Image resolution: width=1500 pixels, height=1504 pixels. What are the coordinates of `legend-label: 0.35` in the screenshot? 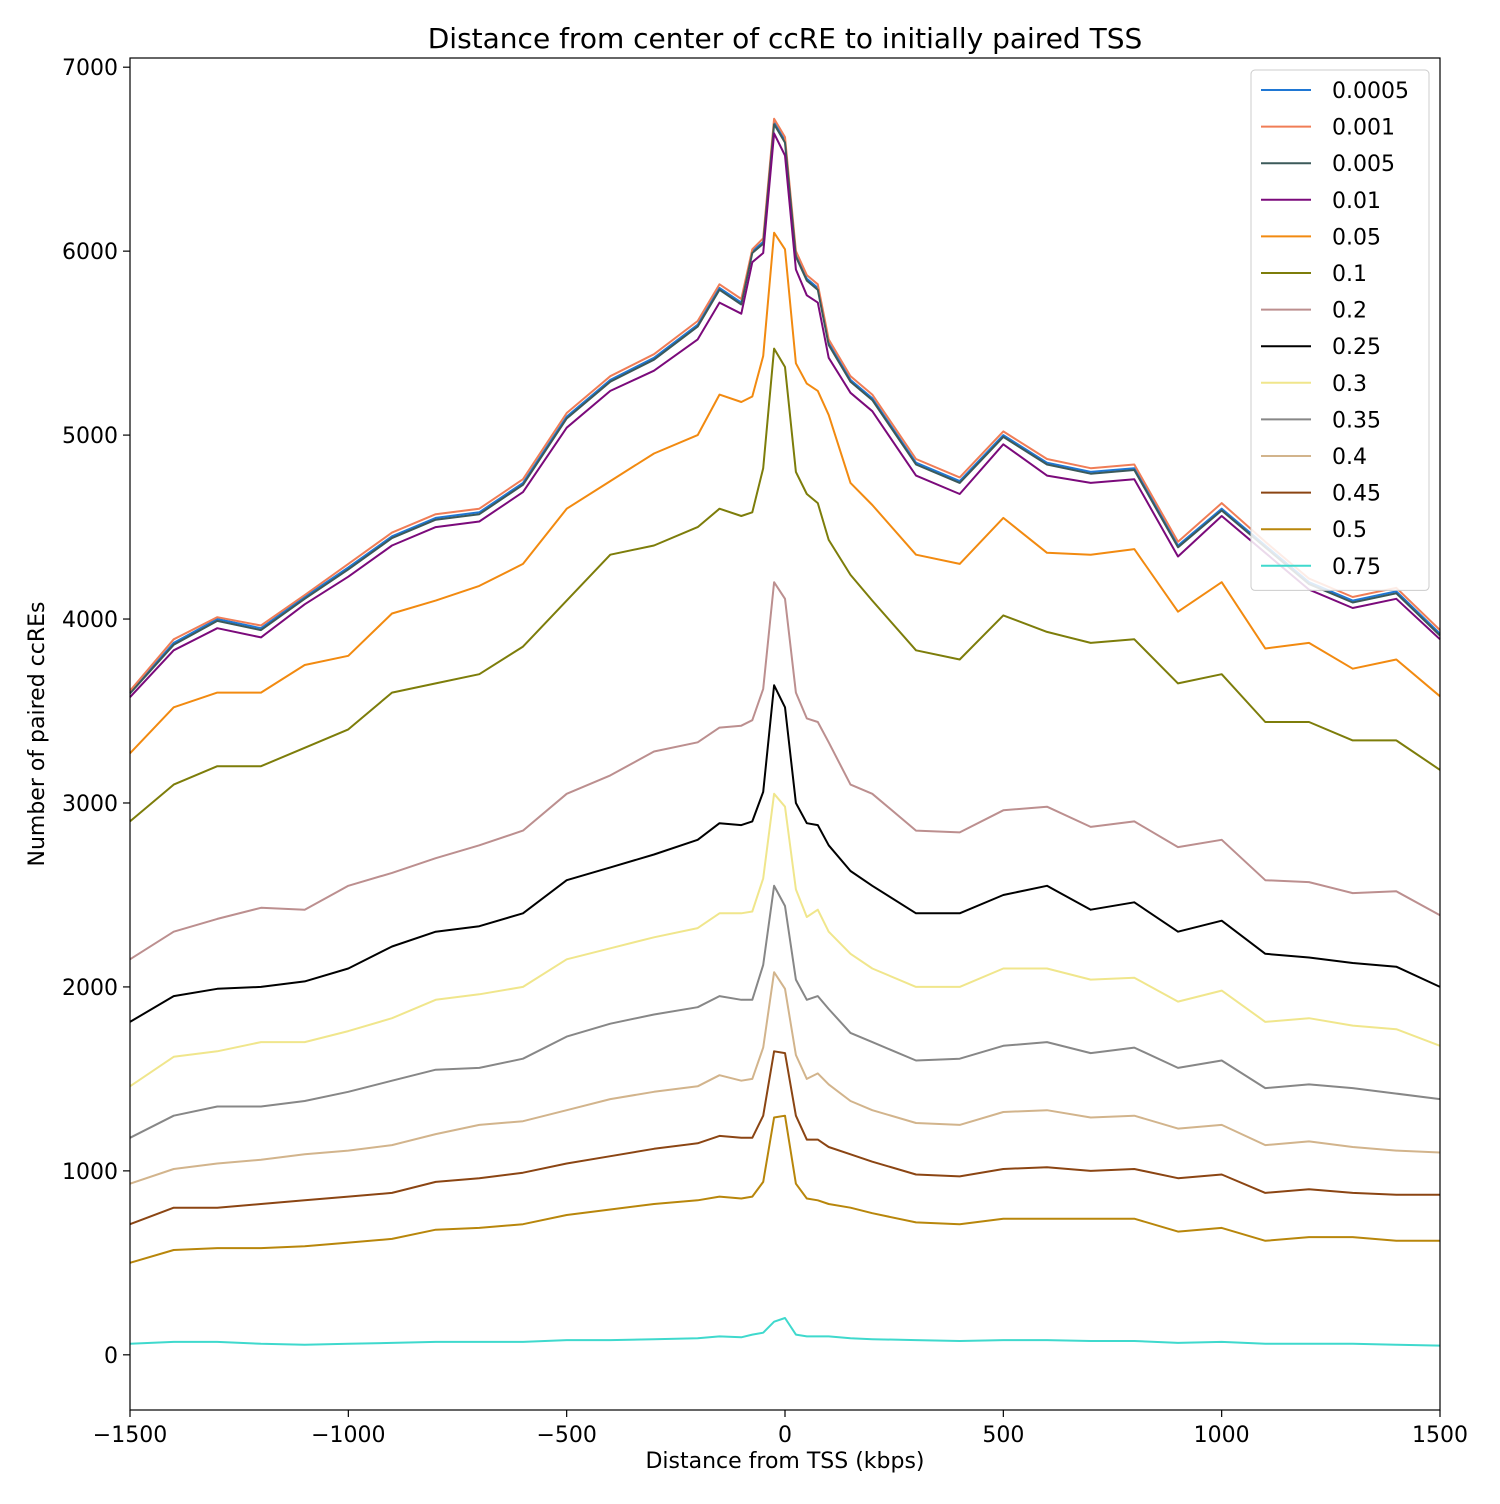 It's located at (1356, 420).